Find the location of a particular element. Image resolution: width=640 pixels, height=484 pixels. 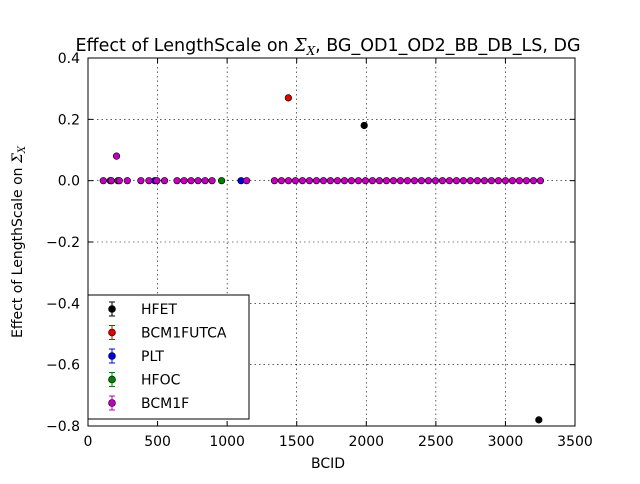

x-tick-label: 1500 is located at coordinates (297, 442).